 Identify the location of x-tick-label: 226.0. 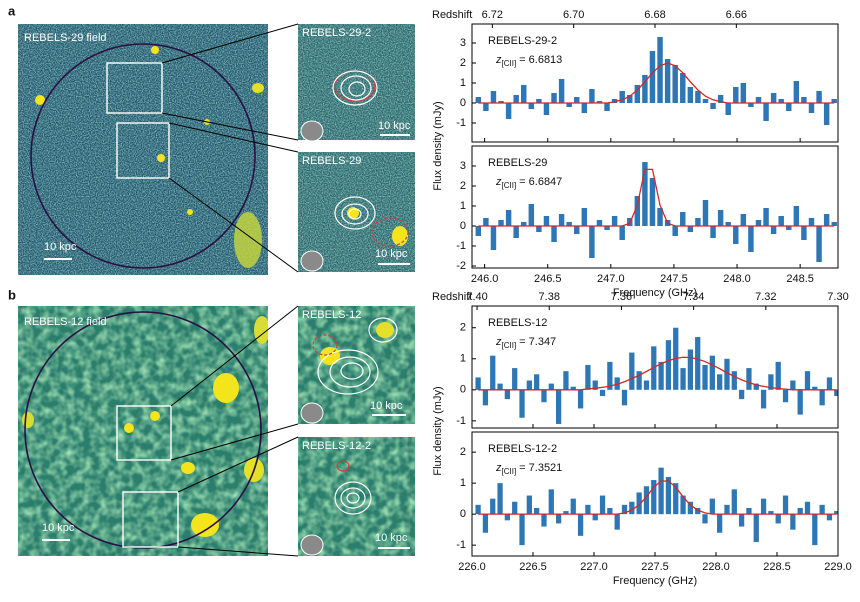
(472, 567).